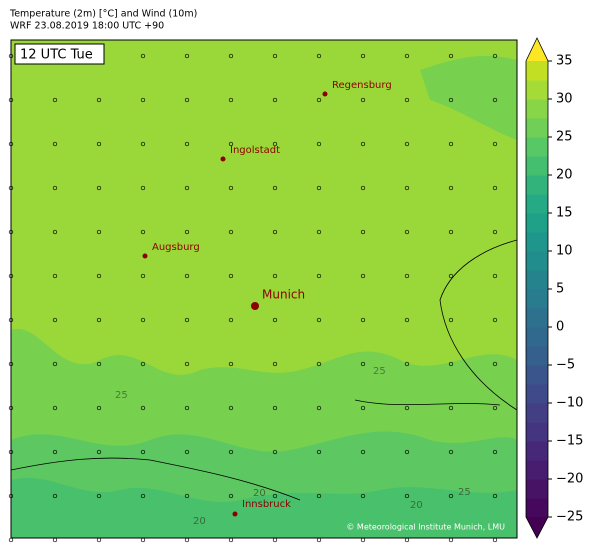  What do you see at coordinates (266, 504) in the screenshot?
I see `city-label: Innsbruck` at bounding box center [266, 504].